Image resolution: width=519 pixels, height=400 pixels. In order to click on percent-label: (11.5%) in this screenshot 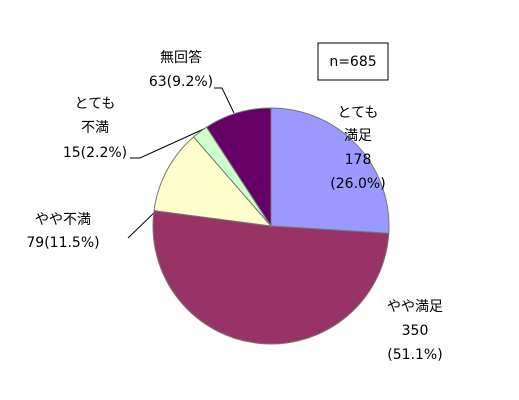, I will do `click(71, 243)`.